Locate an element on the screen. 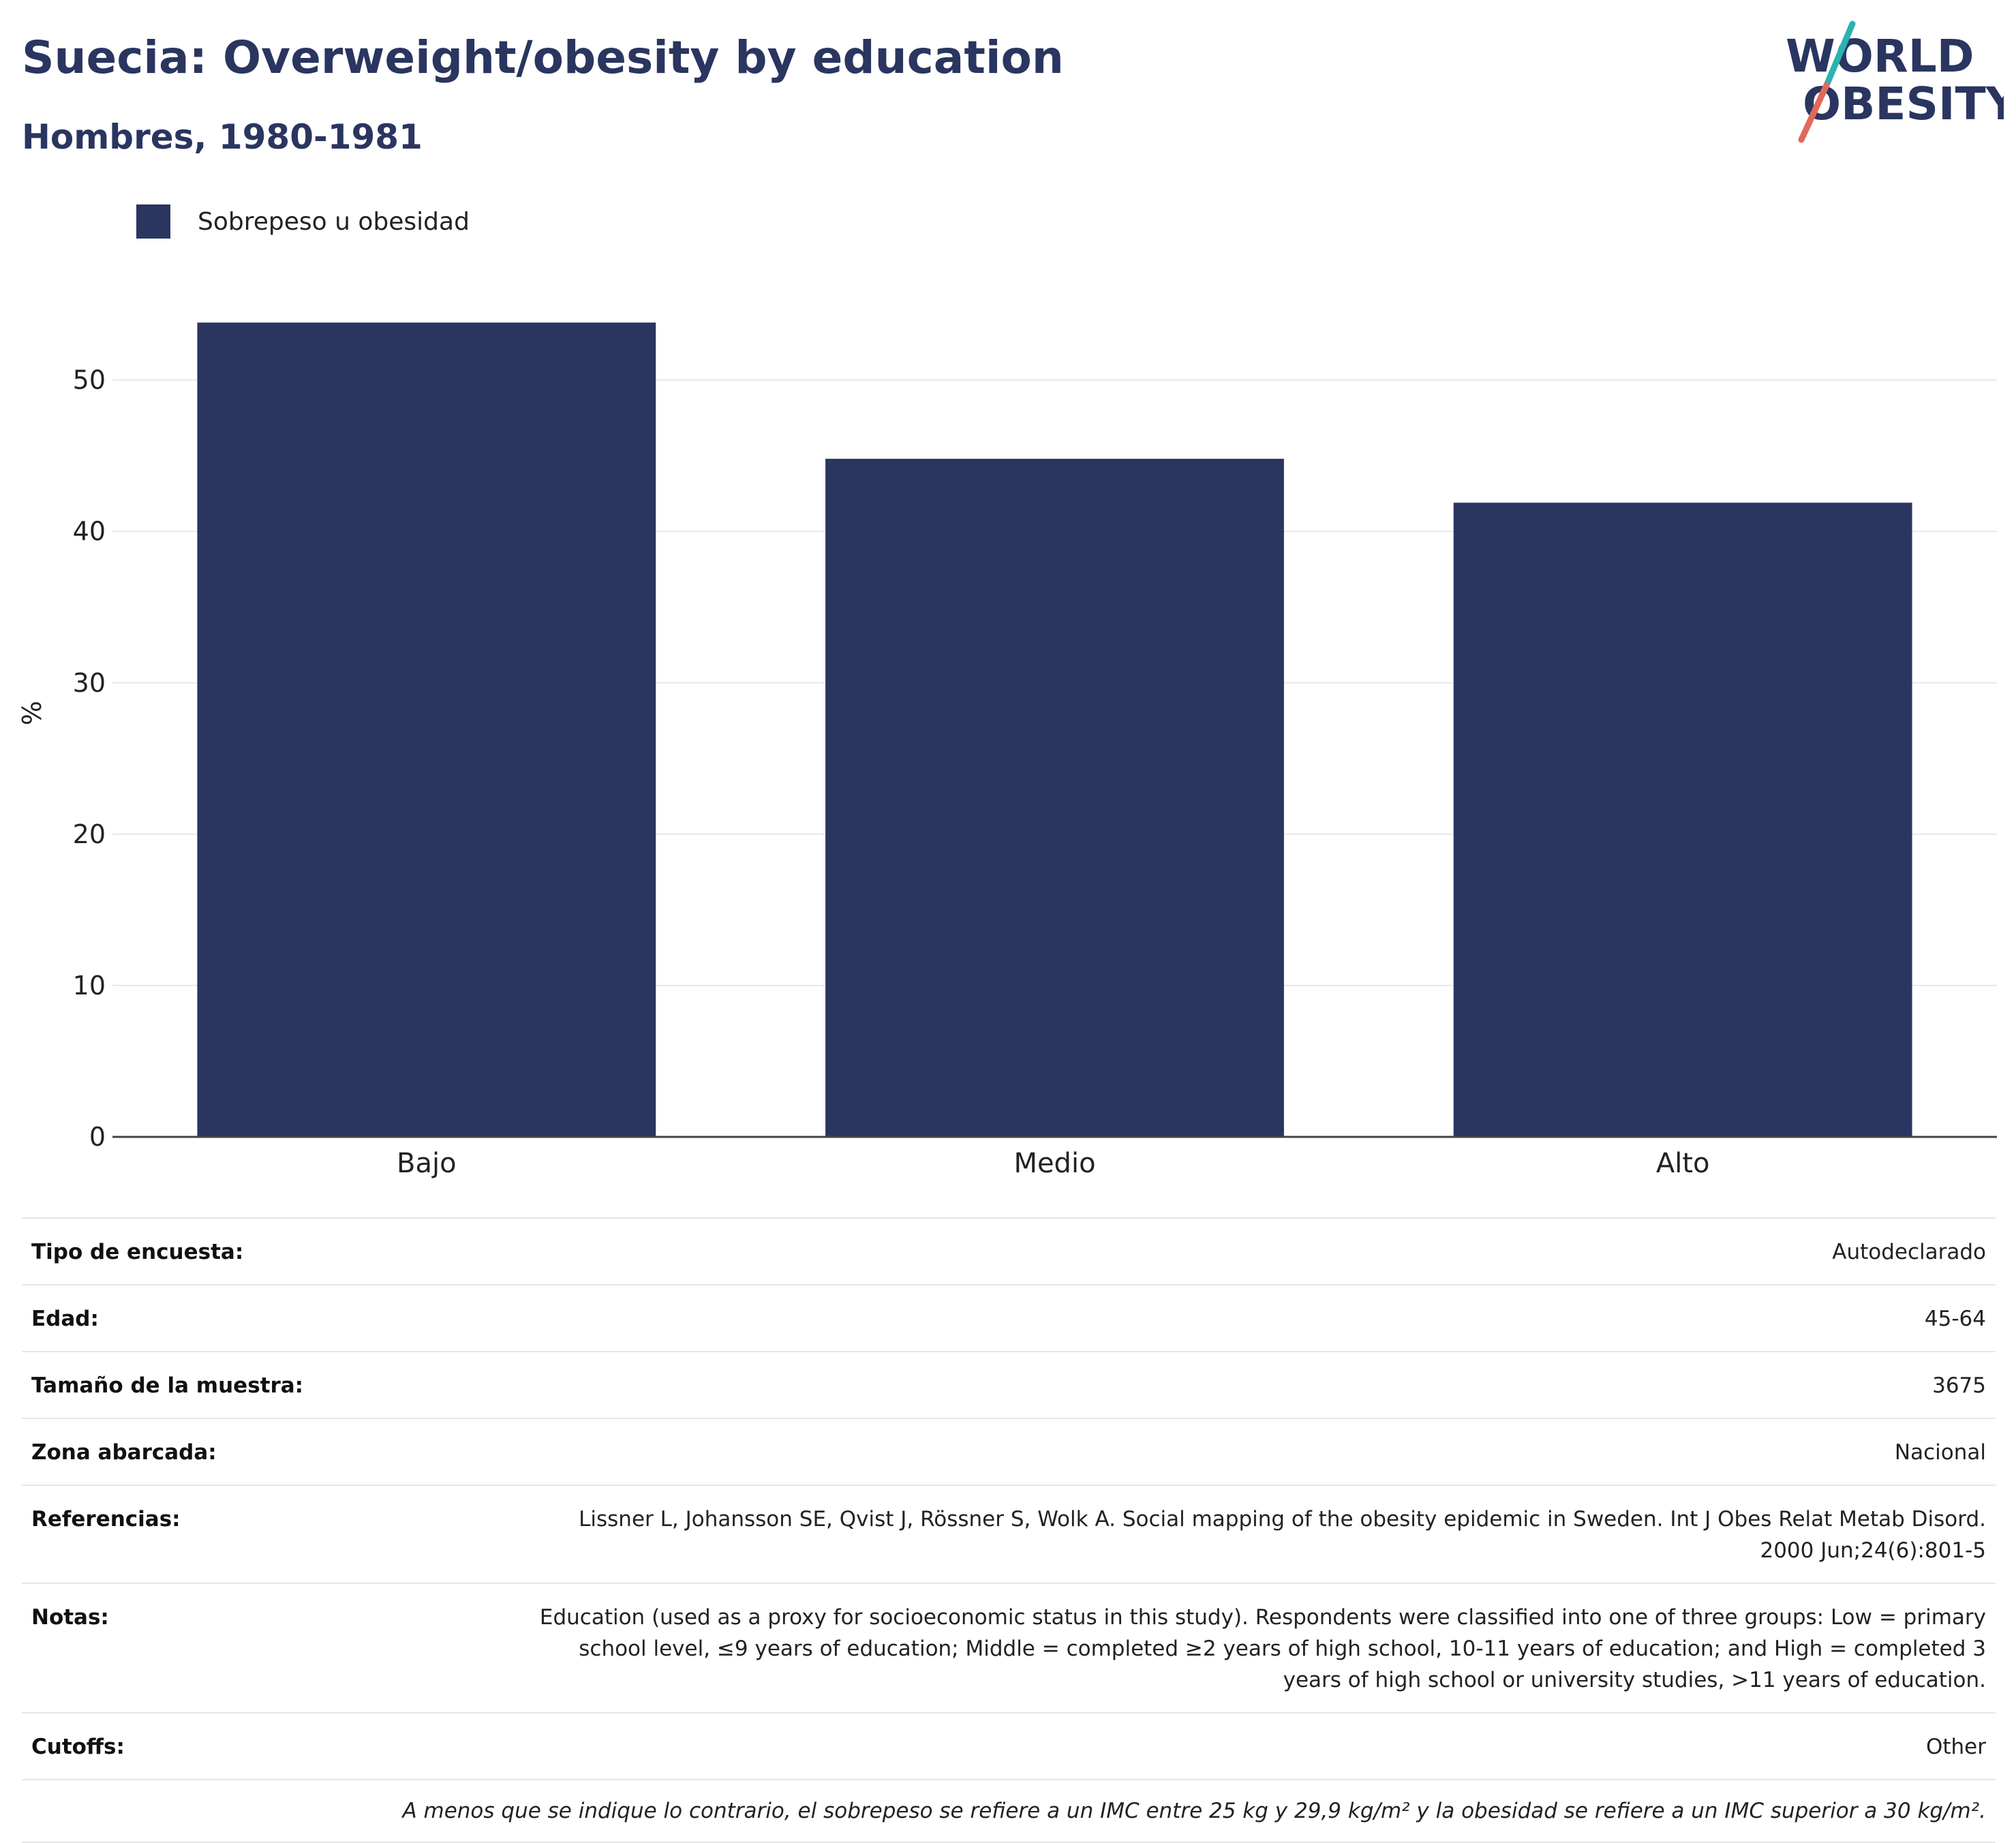  y-axis-label: % is located at coordinates (32, 713).